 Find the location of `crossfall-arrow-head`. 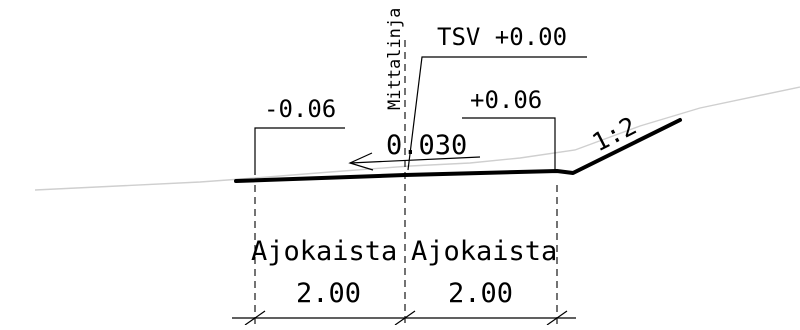

crossfall-arrow-head is located at coordinates (361, 161).